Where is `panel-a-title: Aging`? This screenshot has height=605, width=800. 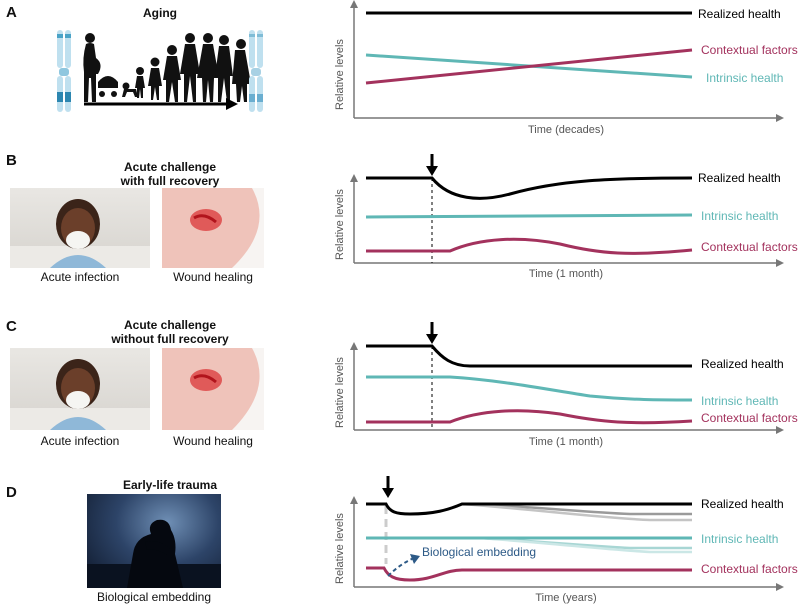
panel-a-title: Aging is located at coordinates (160, 13).